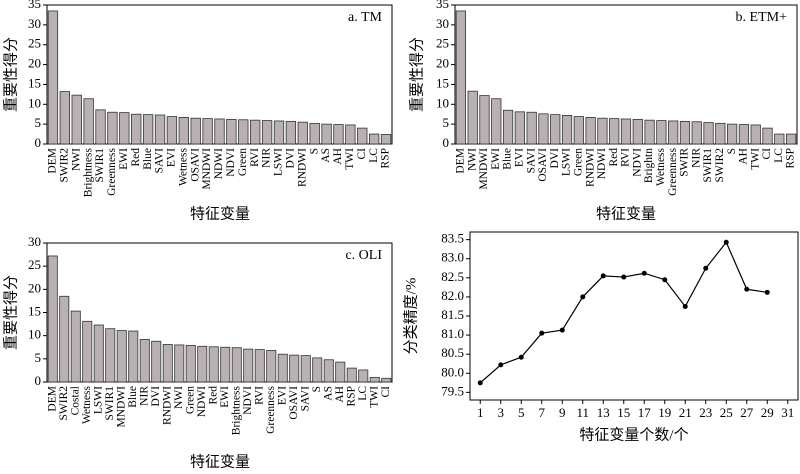  I want to click on x-tick-label: NIR, so click(144, 396).